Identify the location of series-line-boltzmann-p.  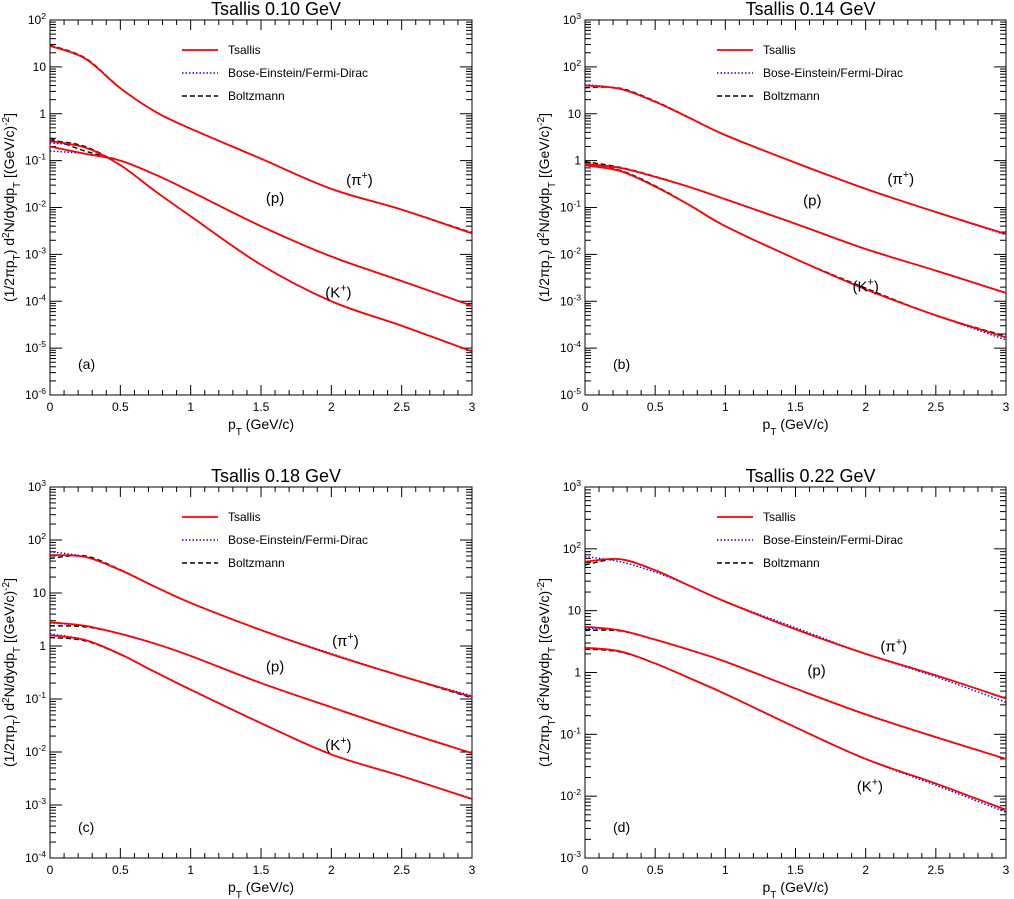
(261, 222).